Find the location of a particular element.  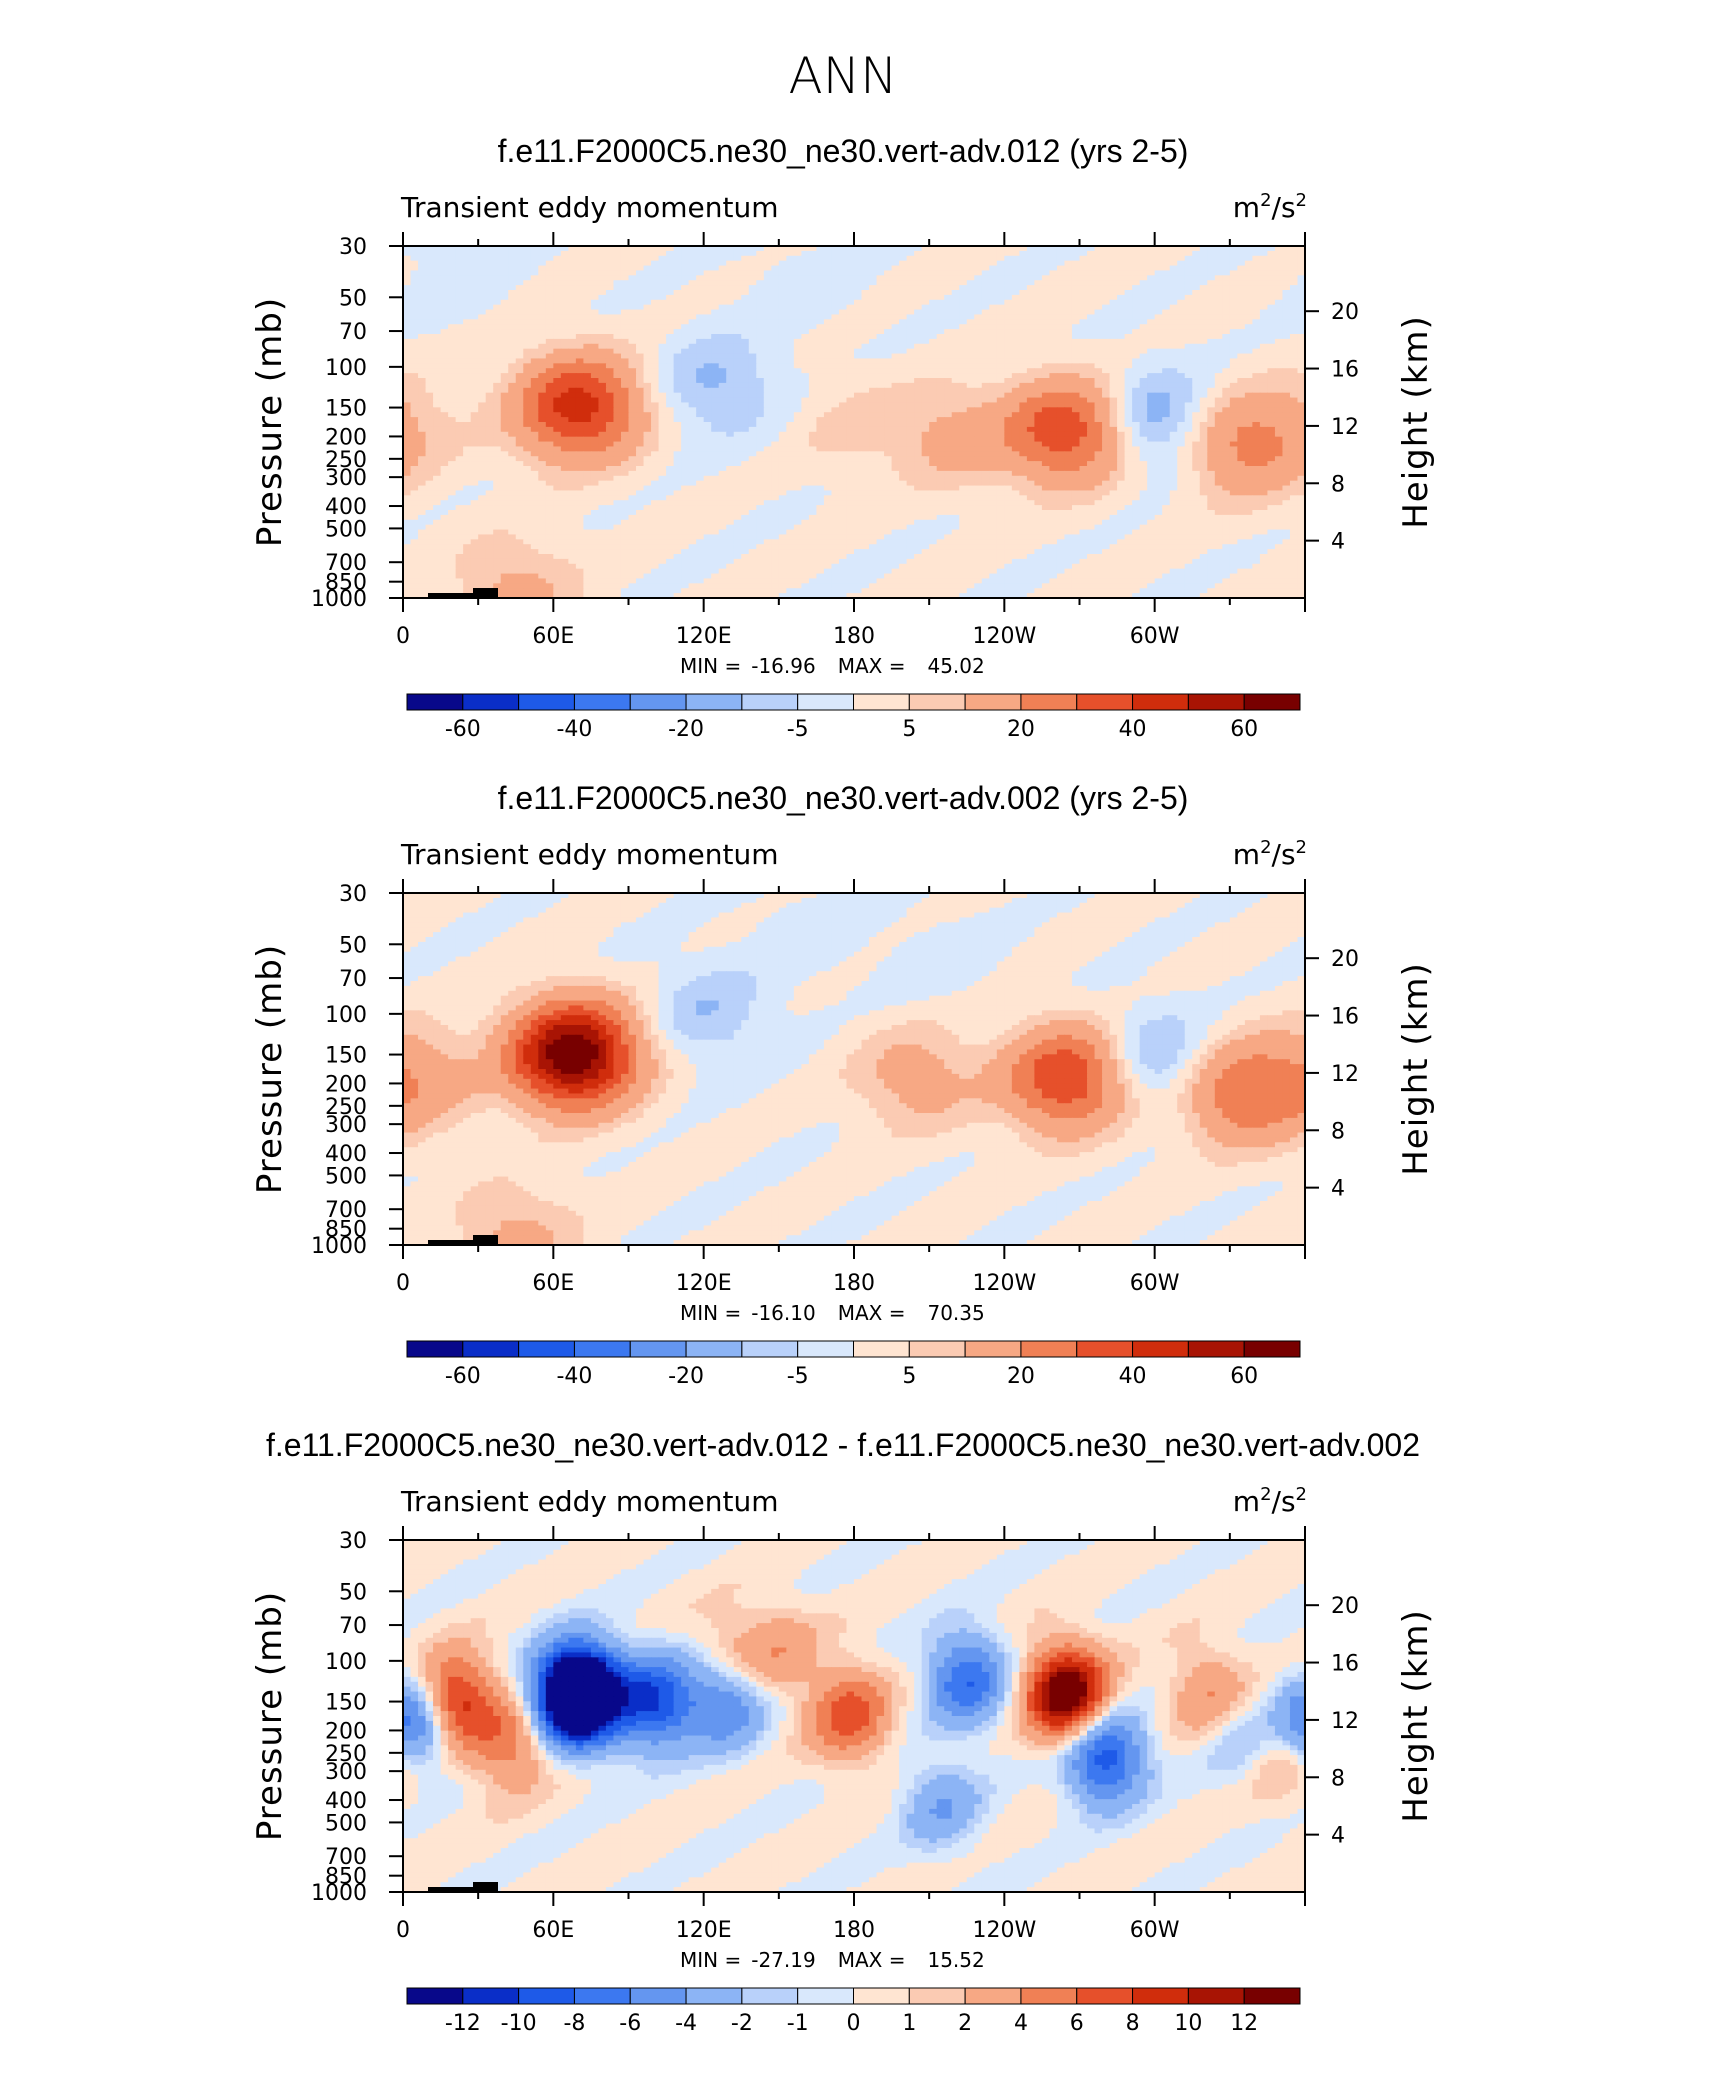

y-tick-label: 50 is located at coordinates (353, 1592).